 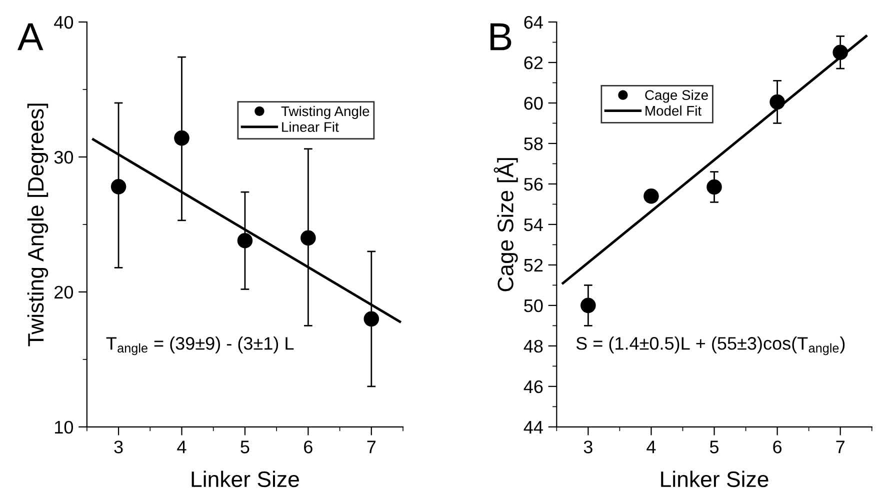 What do you see at coordinates (64, 157) in the screenshot?
I see `y-tick-label: 30` at bounding box center [64, 157].